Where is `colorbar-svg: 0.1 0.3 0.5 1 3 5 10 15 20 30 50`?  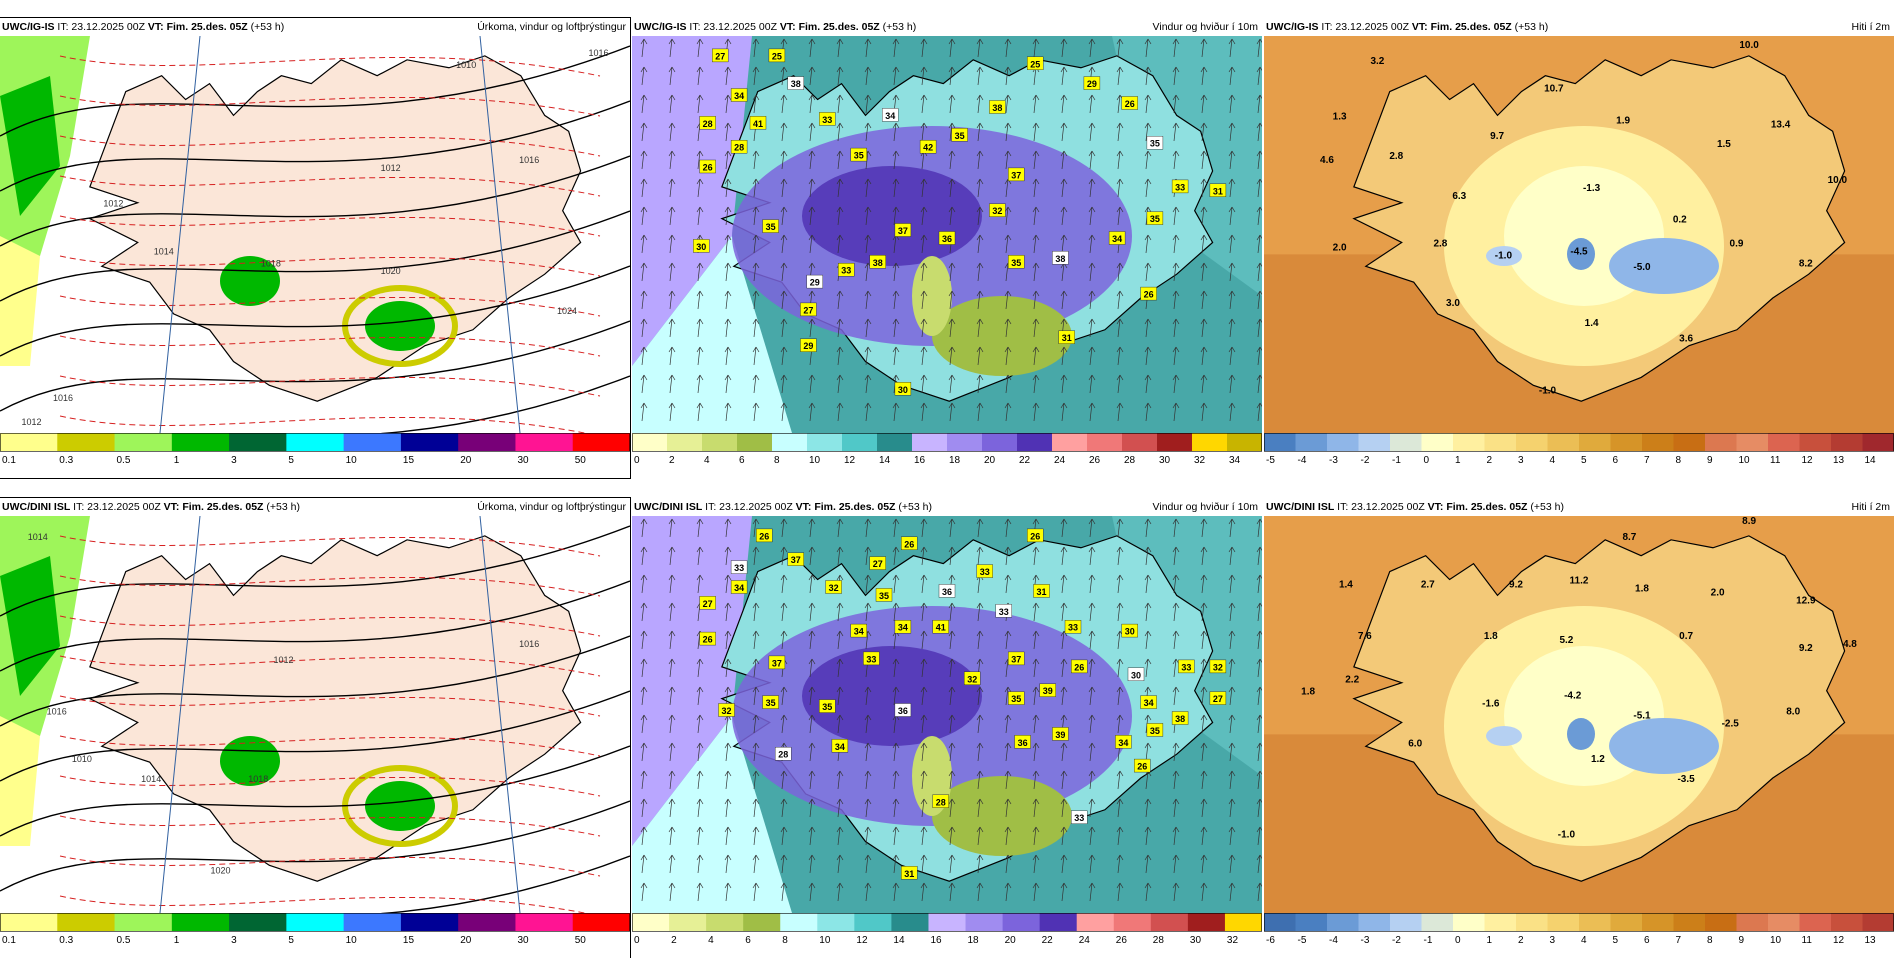 colorbar-svg: 0.1 0.3 0.5 1 3 5 10 15 20 30 50 is located at coordinates (315, 929).